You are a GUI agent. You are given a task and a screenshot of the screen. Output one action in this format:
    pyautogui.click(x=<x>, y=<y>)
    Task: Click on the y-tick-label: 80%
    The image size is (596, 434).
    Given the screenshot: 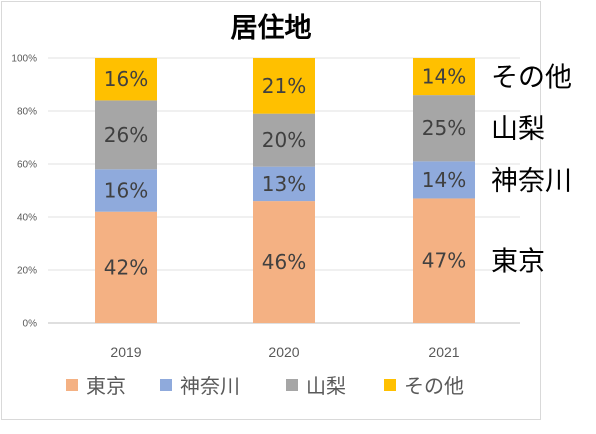 What is the action you would take?
    pyautogui.click(x=27, y=112)
    